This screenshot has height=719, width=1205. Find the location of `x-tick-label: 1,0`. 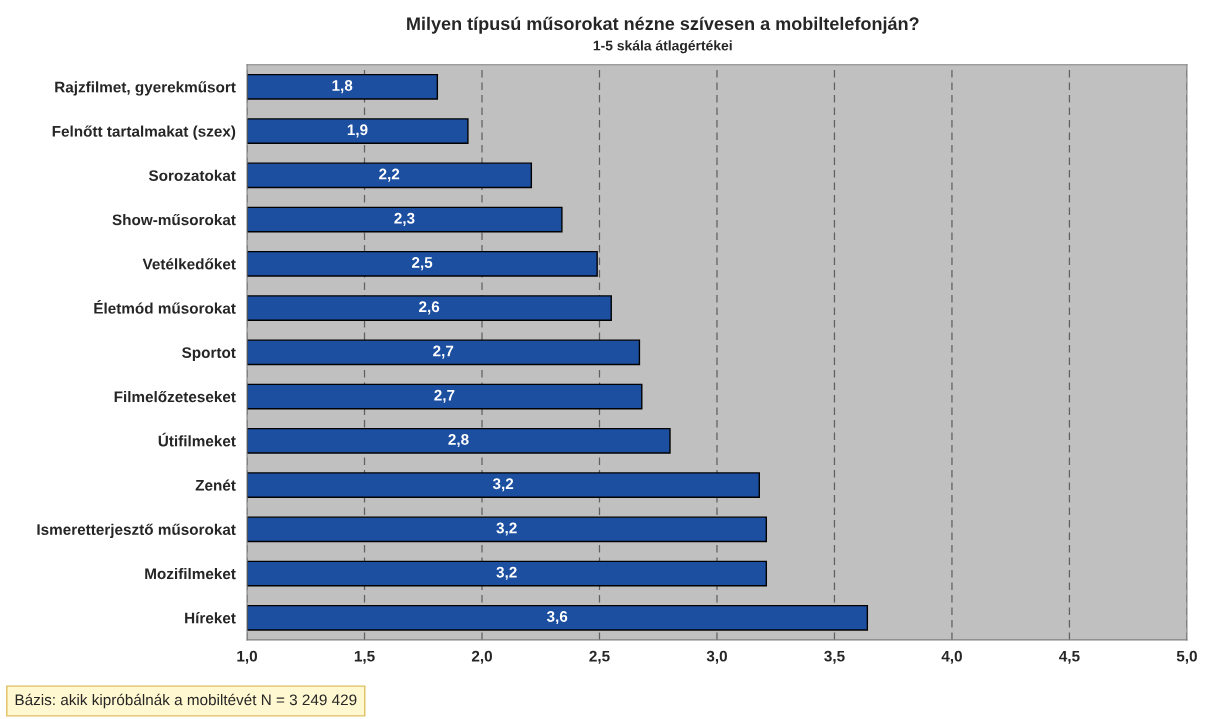

x-tick-label: 1,0 is located at coordinates (247, 657).